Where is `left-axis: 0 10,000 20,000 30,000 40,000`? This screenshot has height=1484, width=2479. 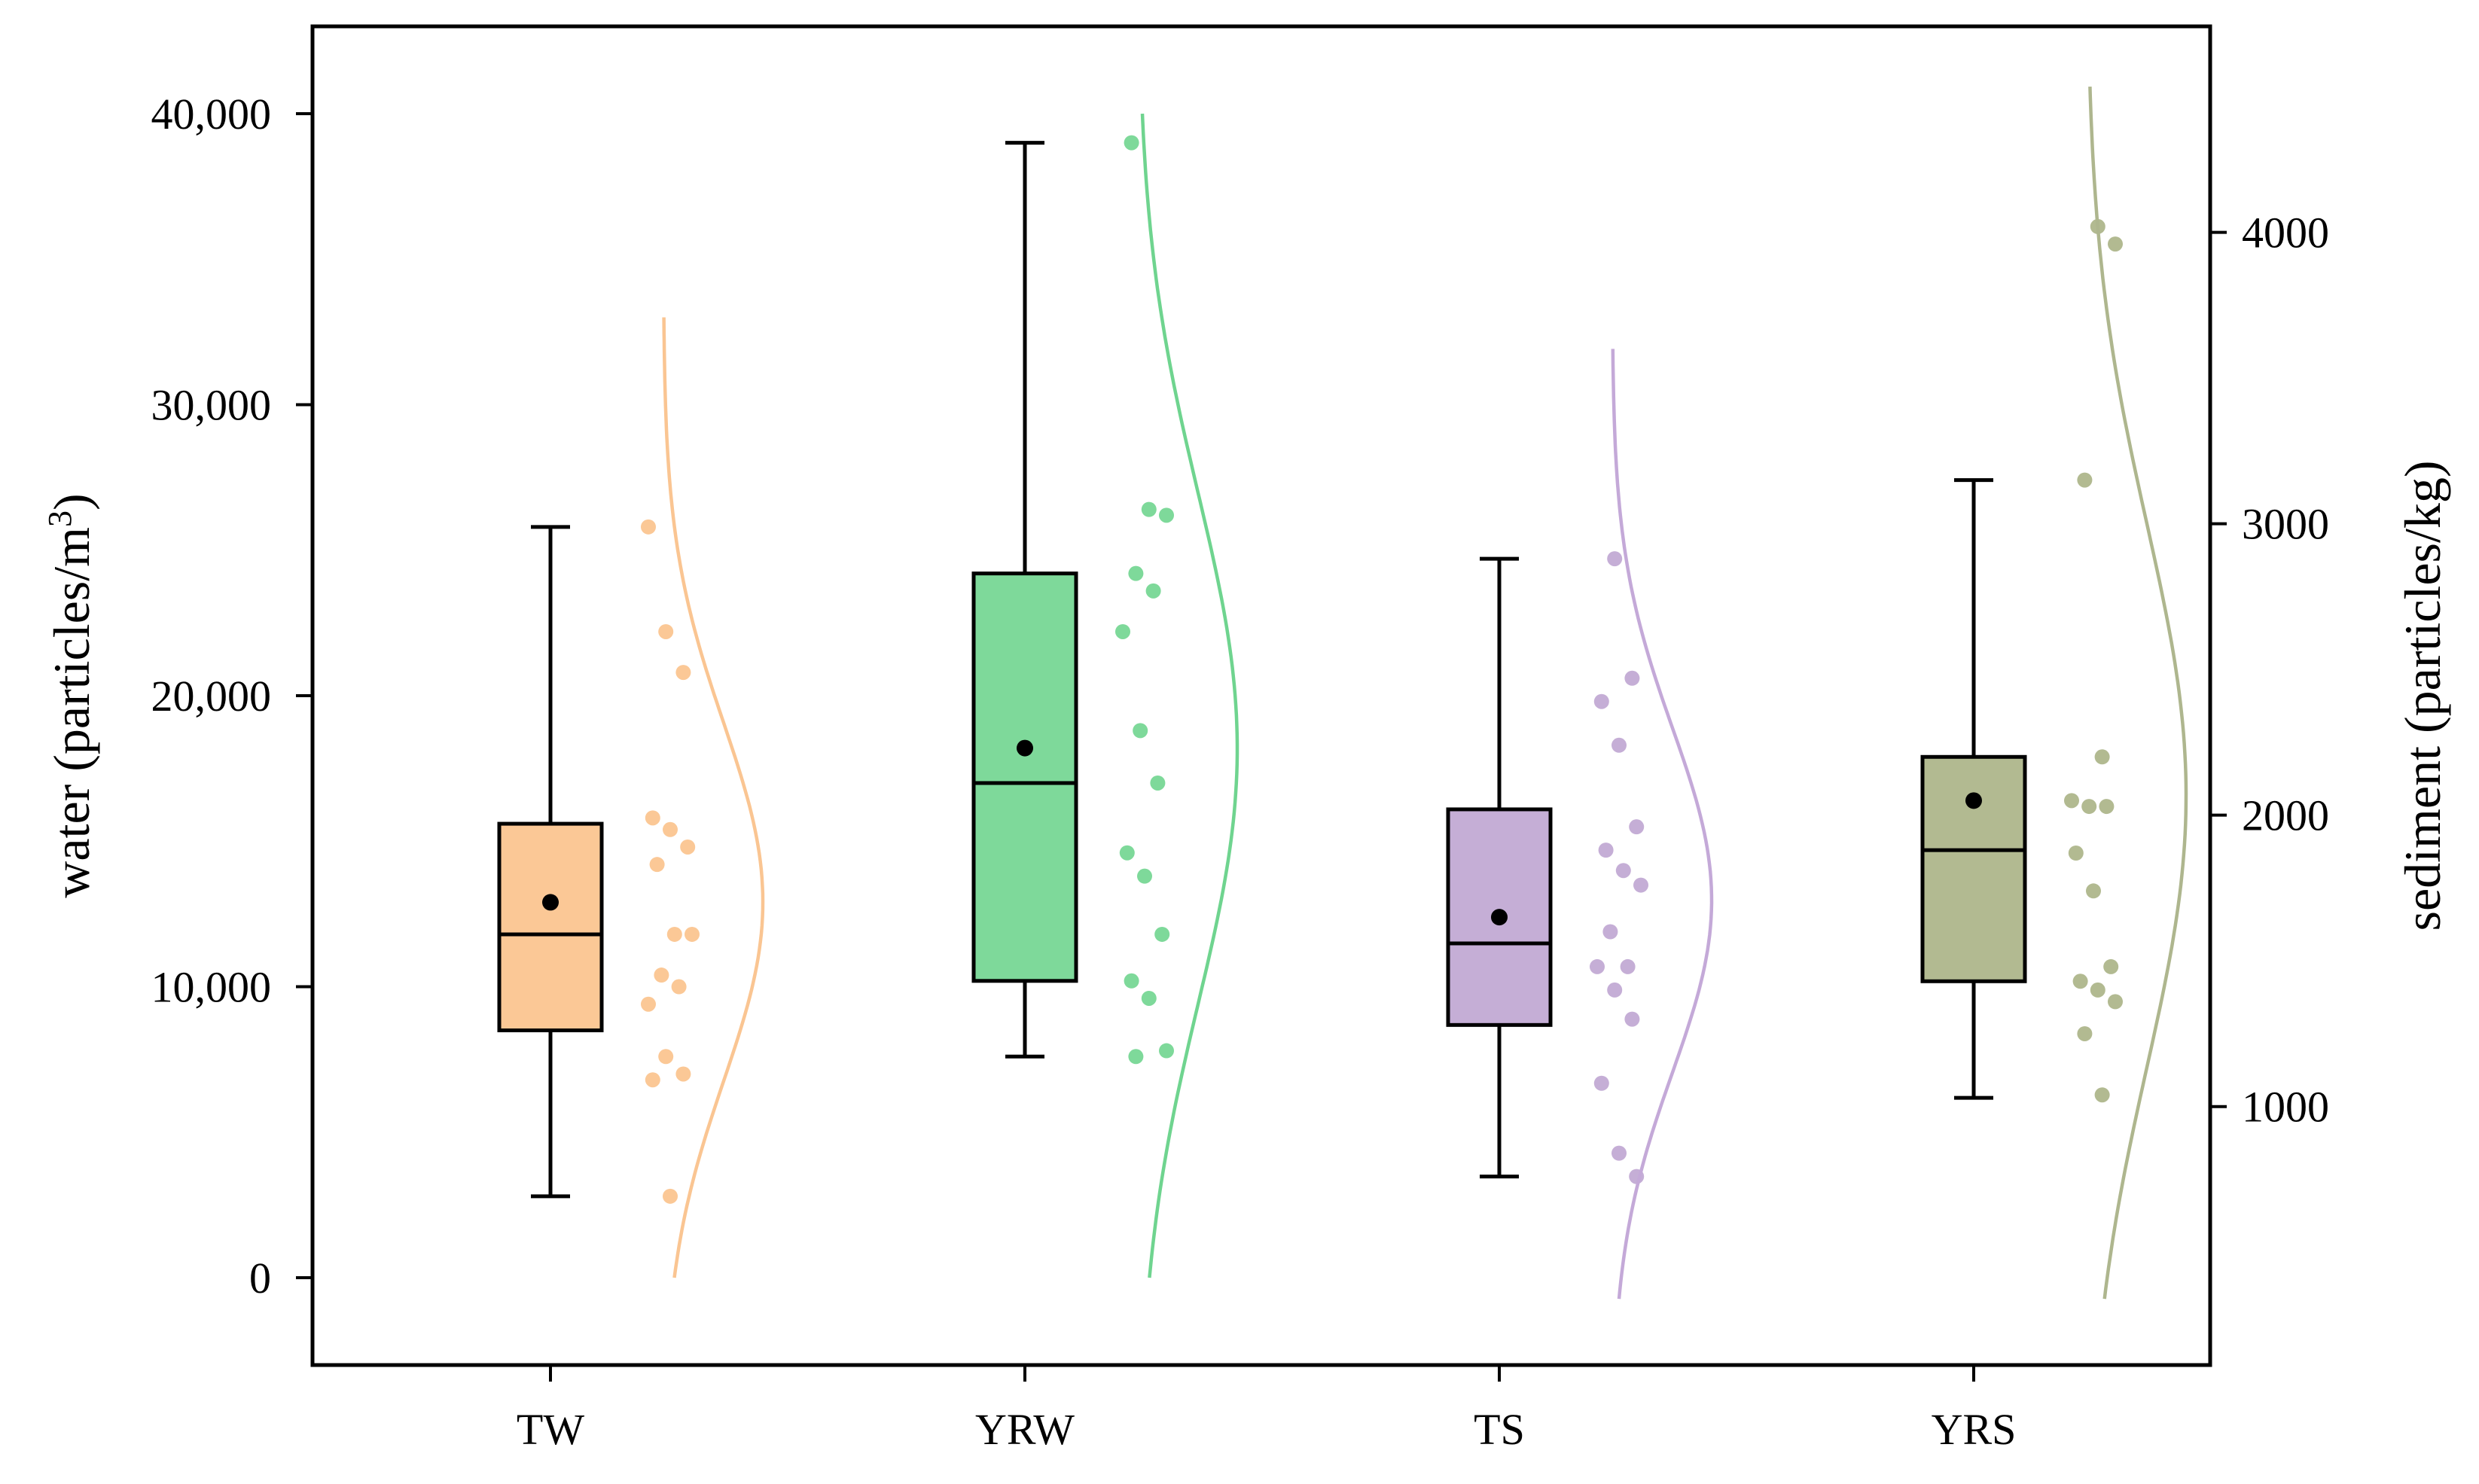
left-axis: 0 10,000 20,000 30,000 40,000 is located at coordinates (232, 696).